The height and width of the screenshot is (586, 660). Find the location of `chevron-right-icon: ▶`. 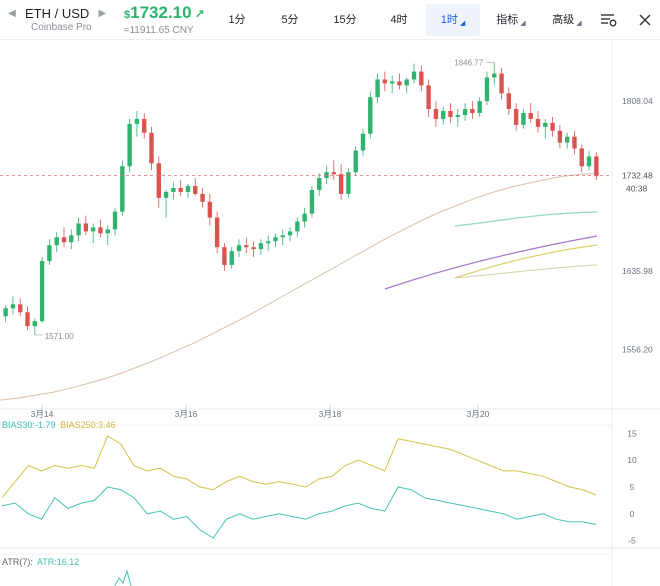

chevron-right-icon: ▶ is located at coordinates (102, 13).